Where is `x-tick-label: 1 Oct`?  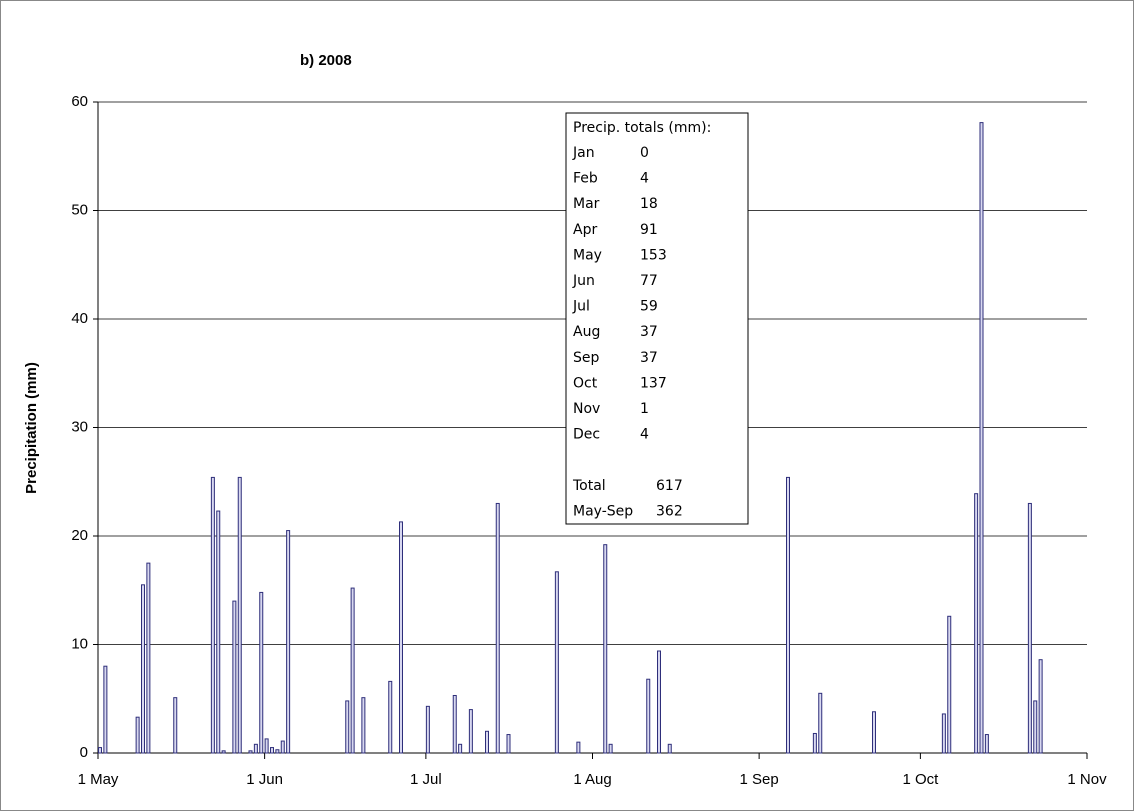
x-tick-label: 1 Oct is located at coordinates (920, 779).